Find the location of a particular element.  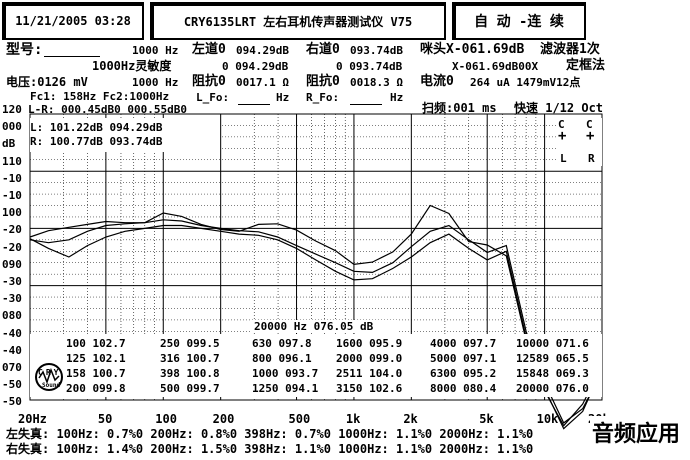

table-cell: 1250 094.1 is located at coordinates (285, 388).